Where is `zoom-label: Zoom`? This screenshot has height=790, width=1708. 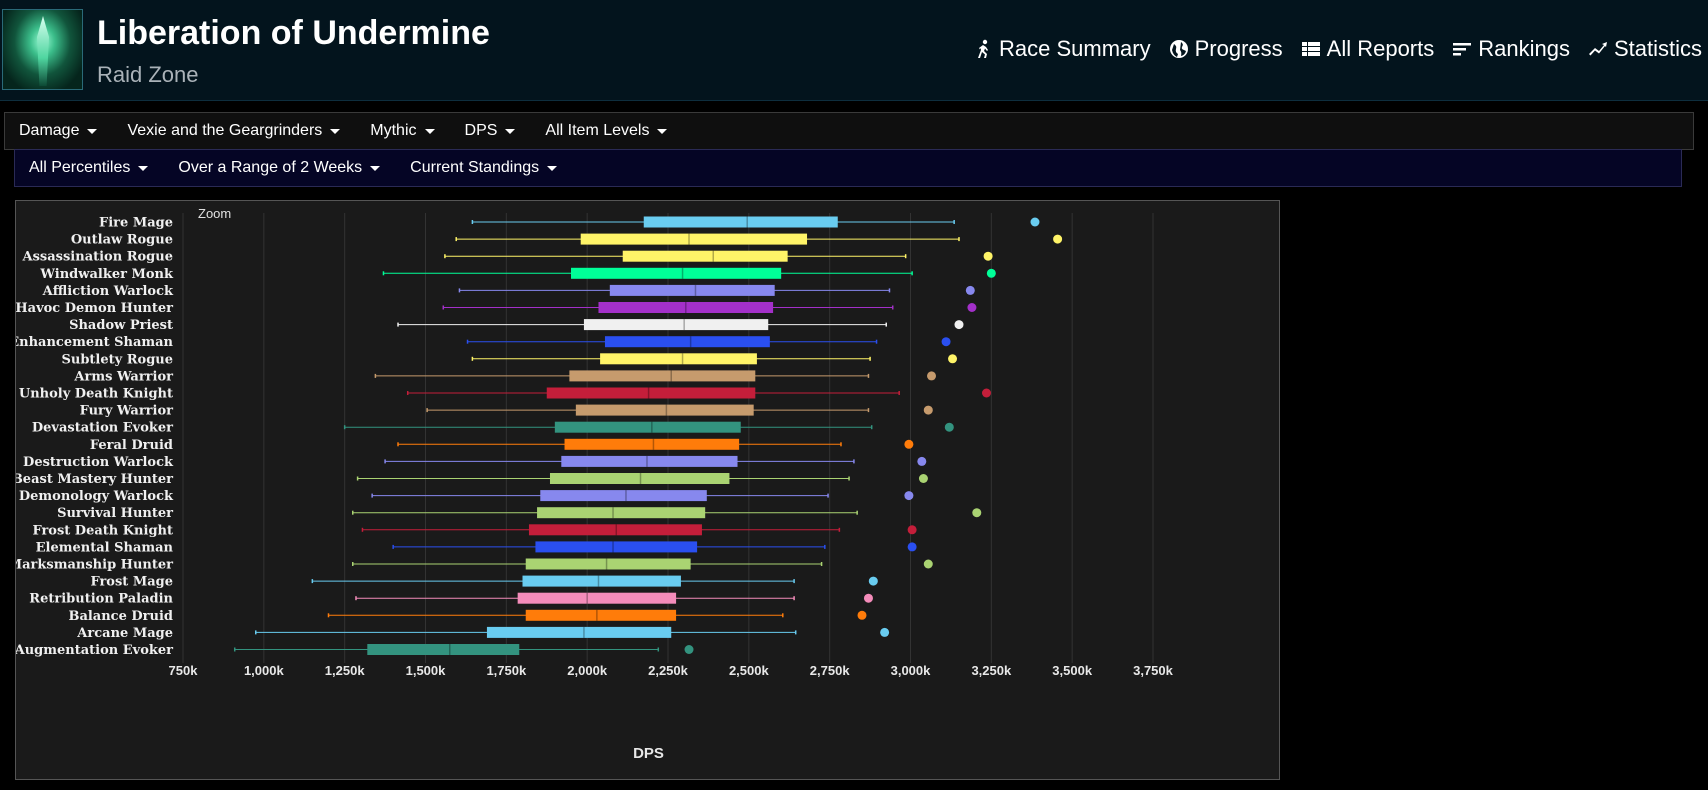
zoom-label: Zoom is located at coordinates (215, 213).